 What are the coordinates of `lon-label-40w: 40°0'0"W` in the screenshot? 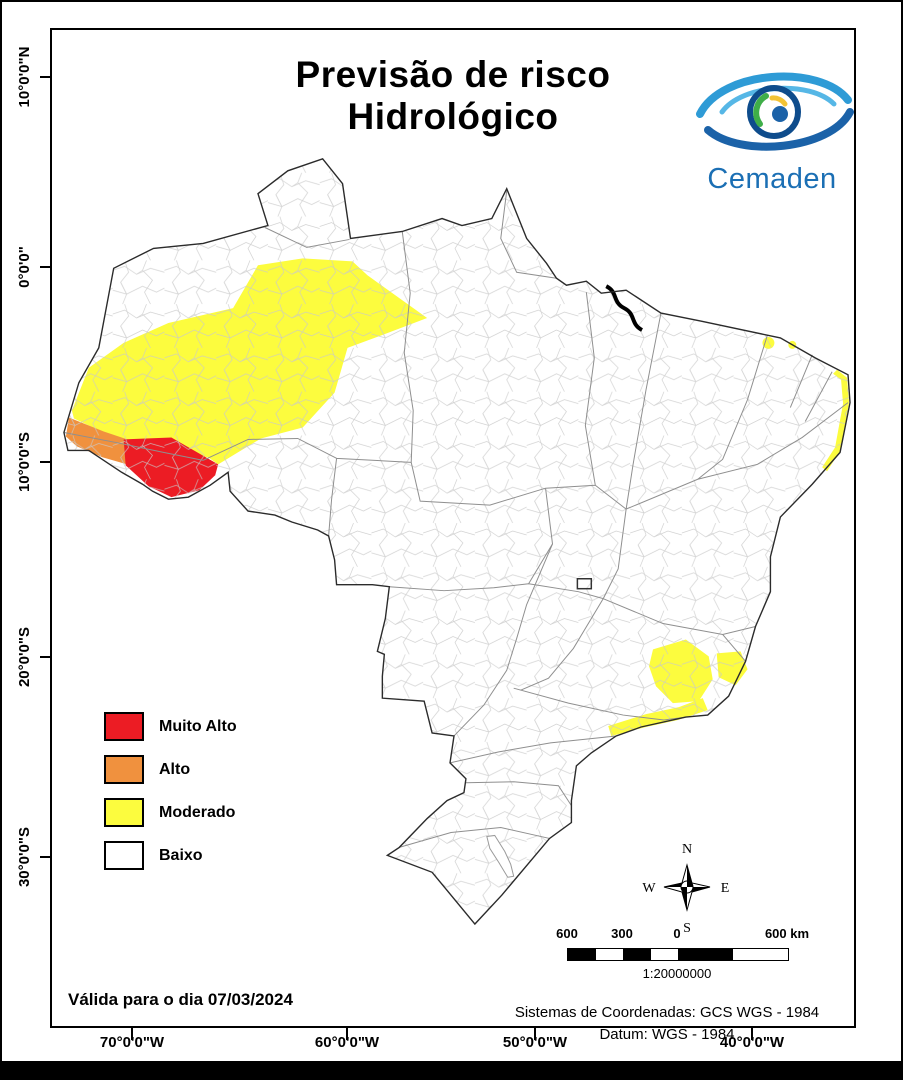 It's located at (752, 1042).